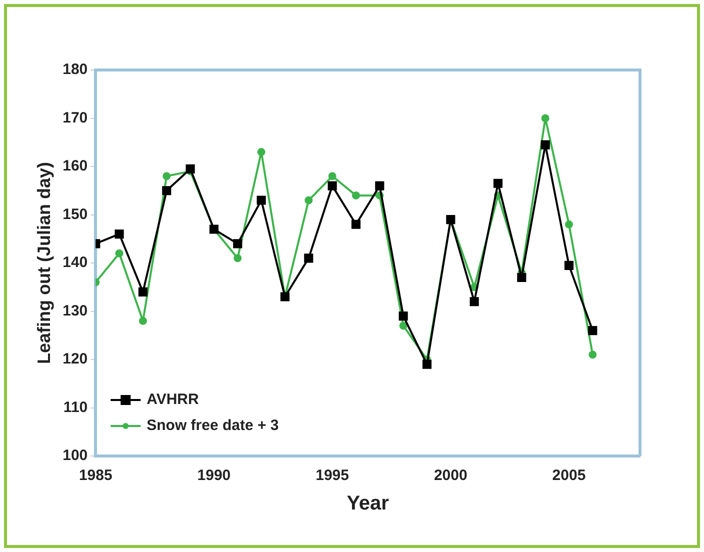 The image size is (704, 552). I want to click on legend-label: AVHRR, so click(173, 399).